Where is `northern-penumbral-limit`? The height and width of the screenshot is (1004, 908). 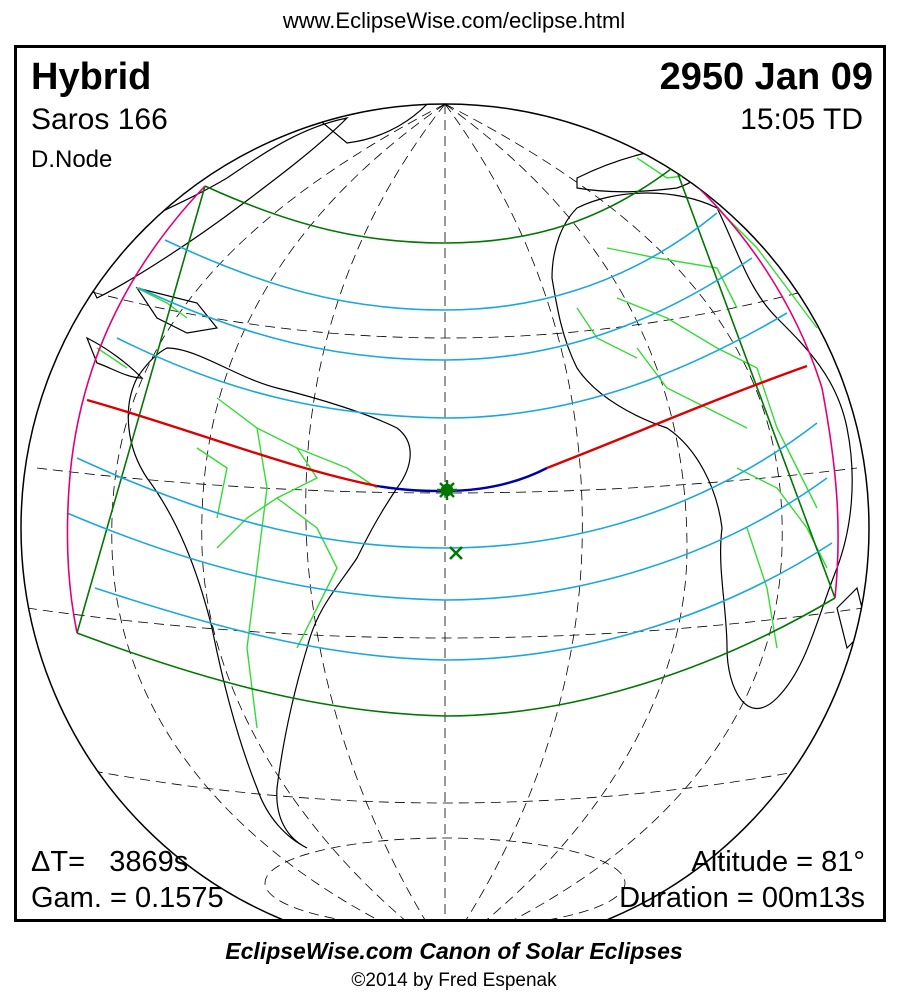 northern-penumbral-limit is located at coordinates (440, 204).